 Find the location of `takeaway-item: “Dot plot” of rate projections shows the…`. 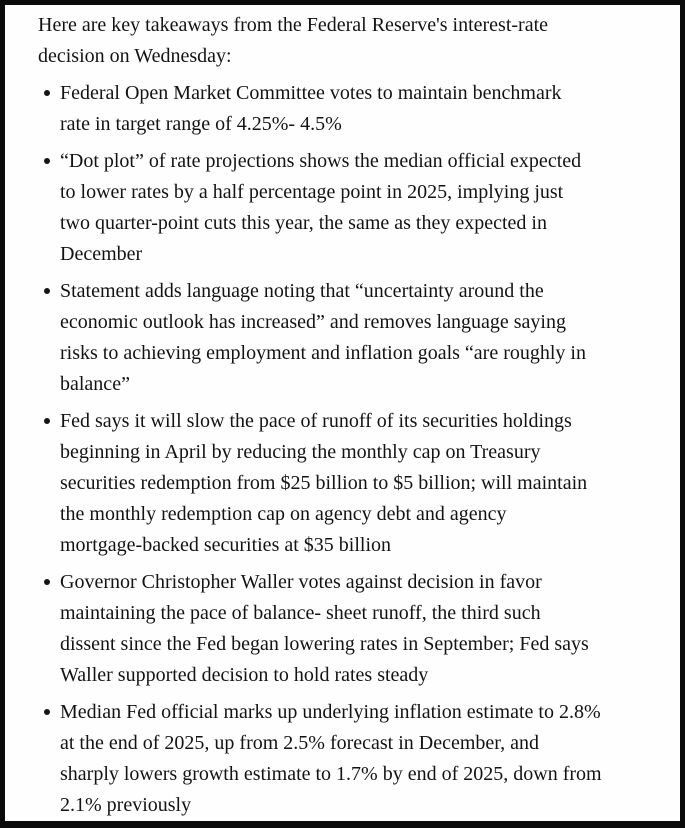

takeaway-item: “Dot plot” of rate projections shows the… is located at coordinates (353, 208).